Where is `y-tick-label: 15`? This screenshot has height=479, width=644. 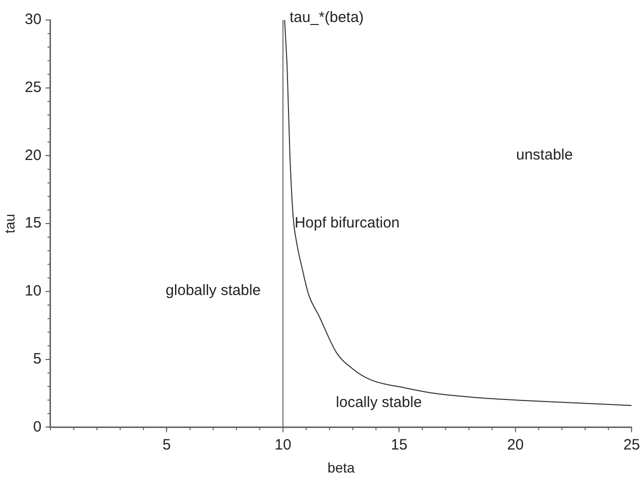
y-tick-label: 15 is located at coordinates (33, 223).